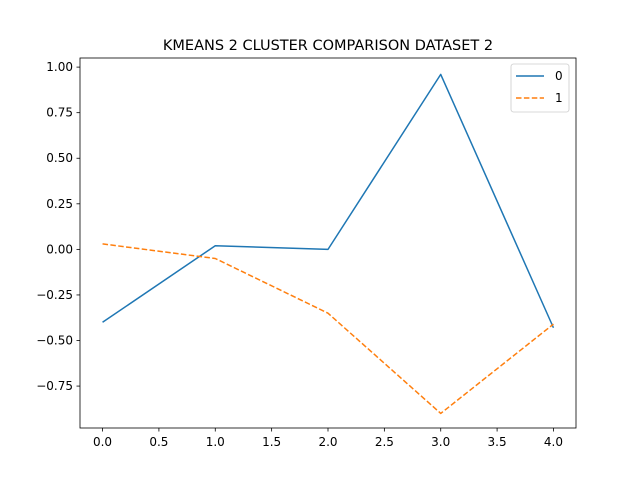 The width and height of the screenshot is (640, 480). I want to click on y-tick-label: −0.50, so click(54, 341).